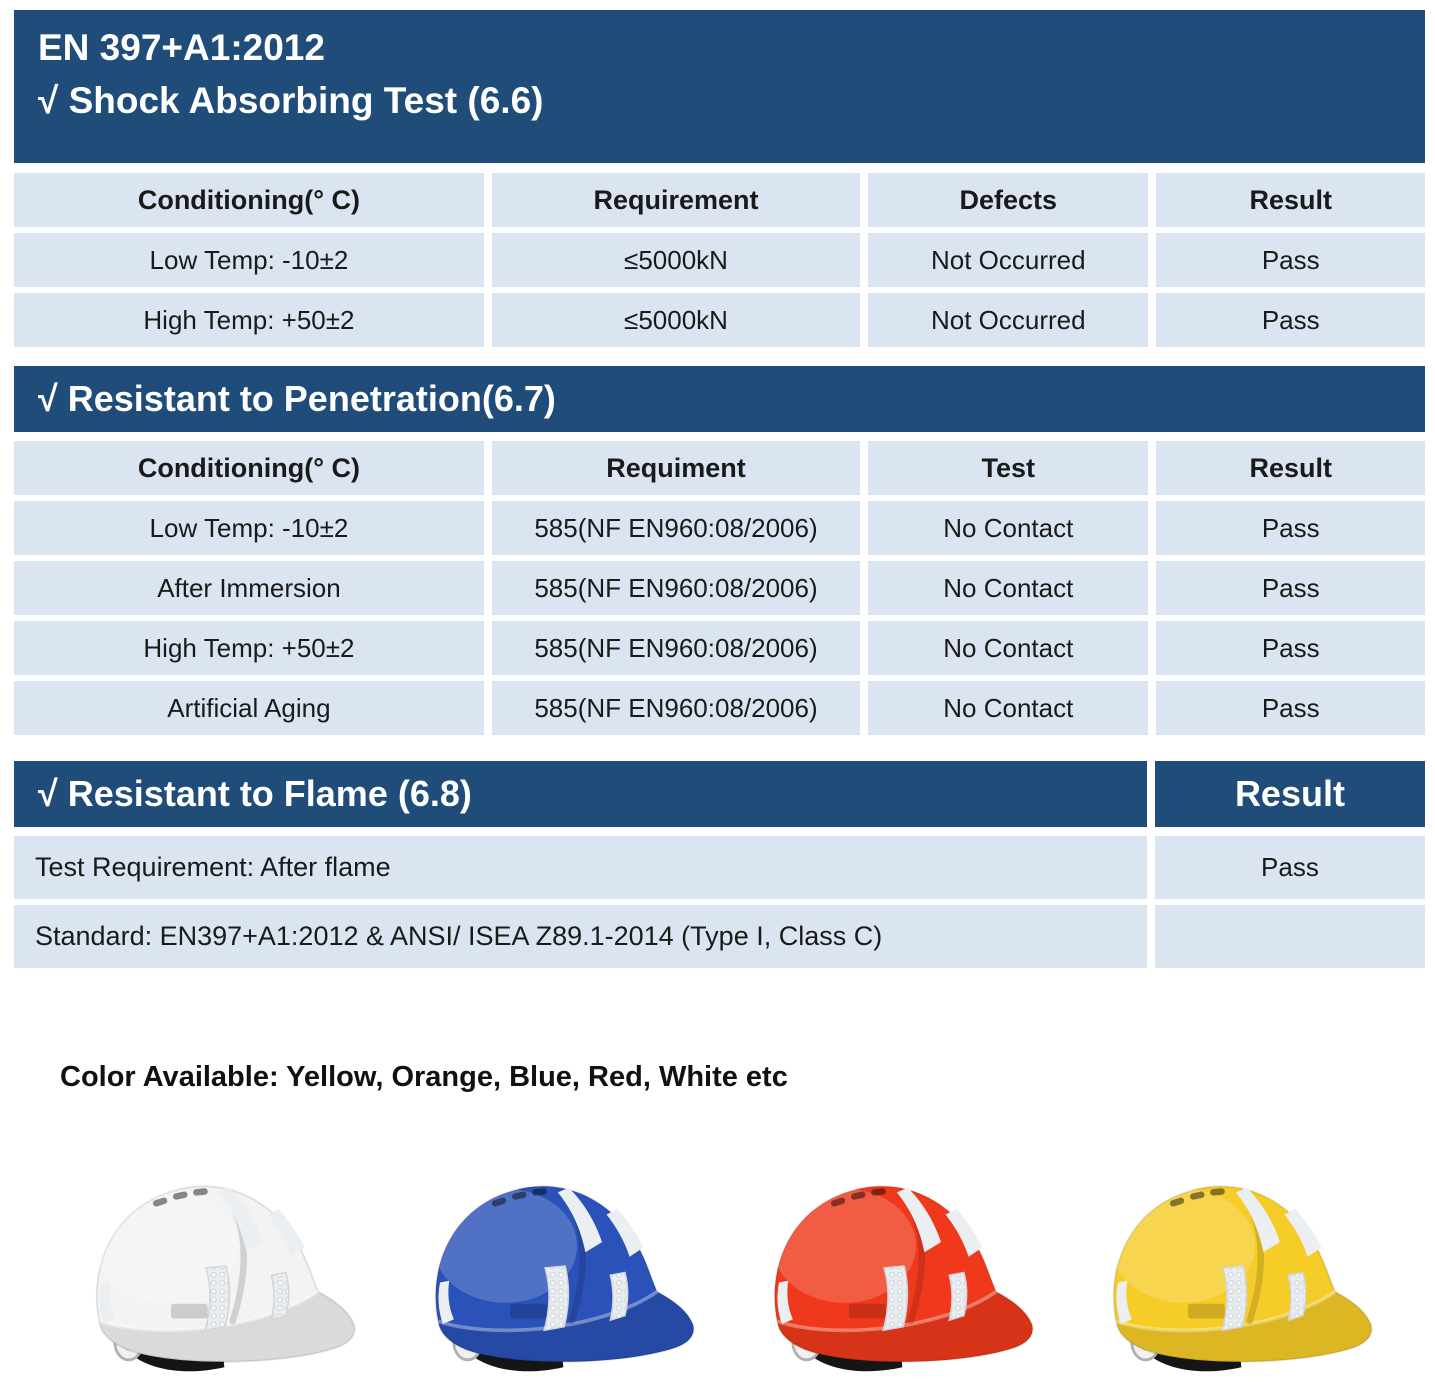 The height and width of the screenshot is (1397, 1435). What do you see at coordinates (676, 468) in the screenshot?
I see `column-header: Requiment` at bounding box center [676, 468].